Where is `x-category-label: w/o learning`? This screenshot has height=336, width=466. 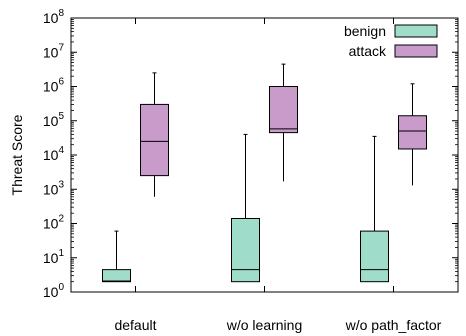
x-category-label: w/o learning is located at coordinates (264, 325).